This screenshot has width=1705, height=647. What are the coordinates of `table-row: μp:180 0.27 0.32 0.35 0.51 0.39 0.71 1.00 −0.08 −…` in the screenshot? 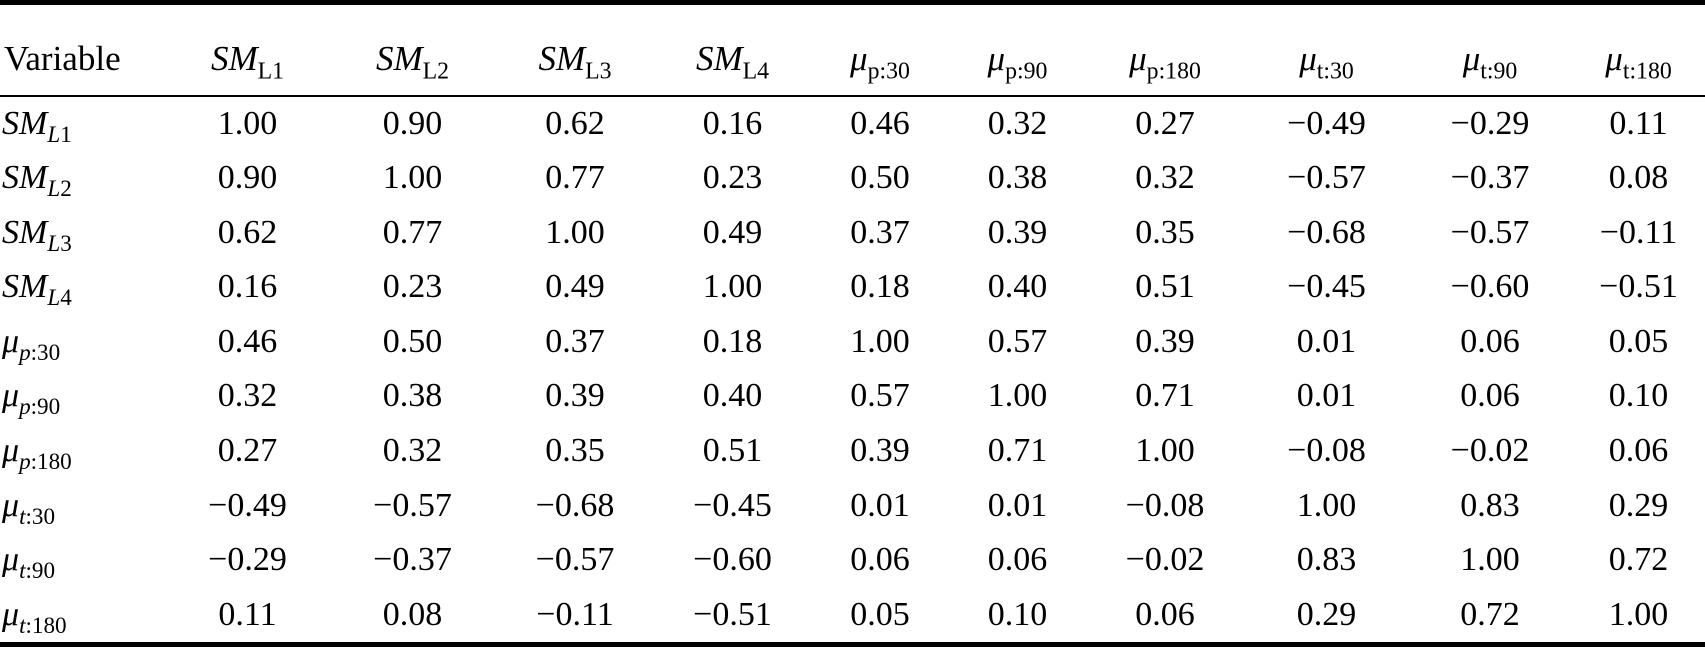 It's located at (852, 451).